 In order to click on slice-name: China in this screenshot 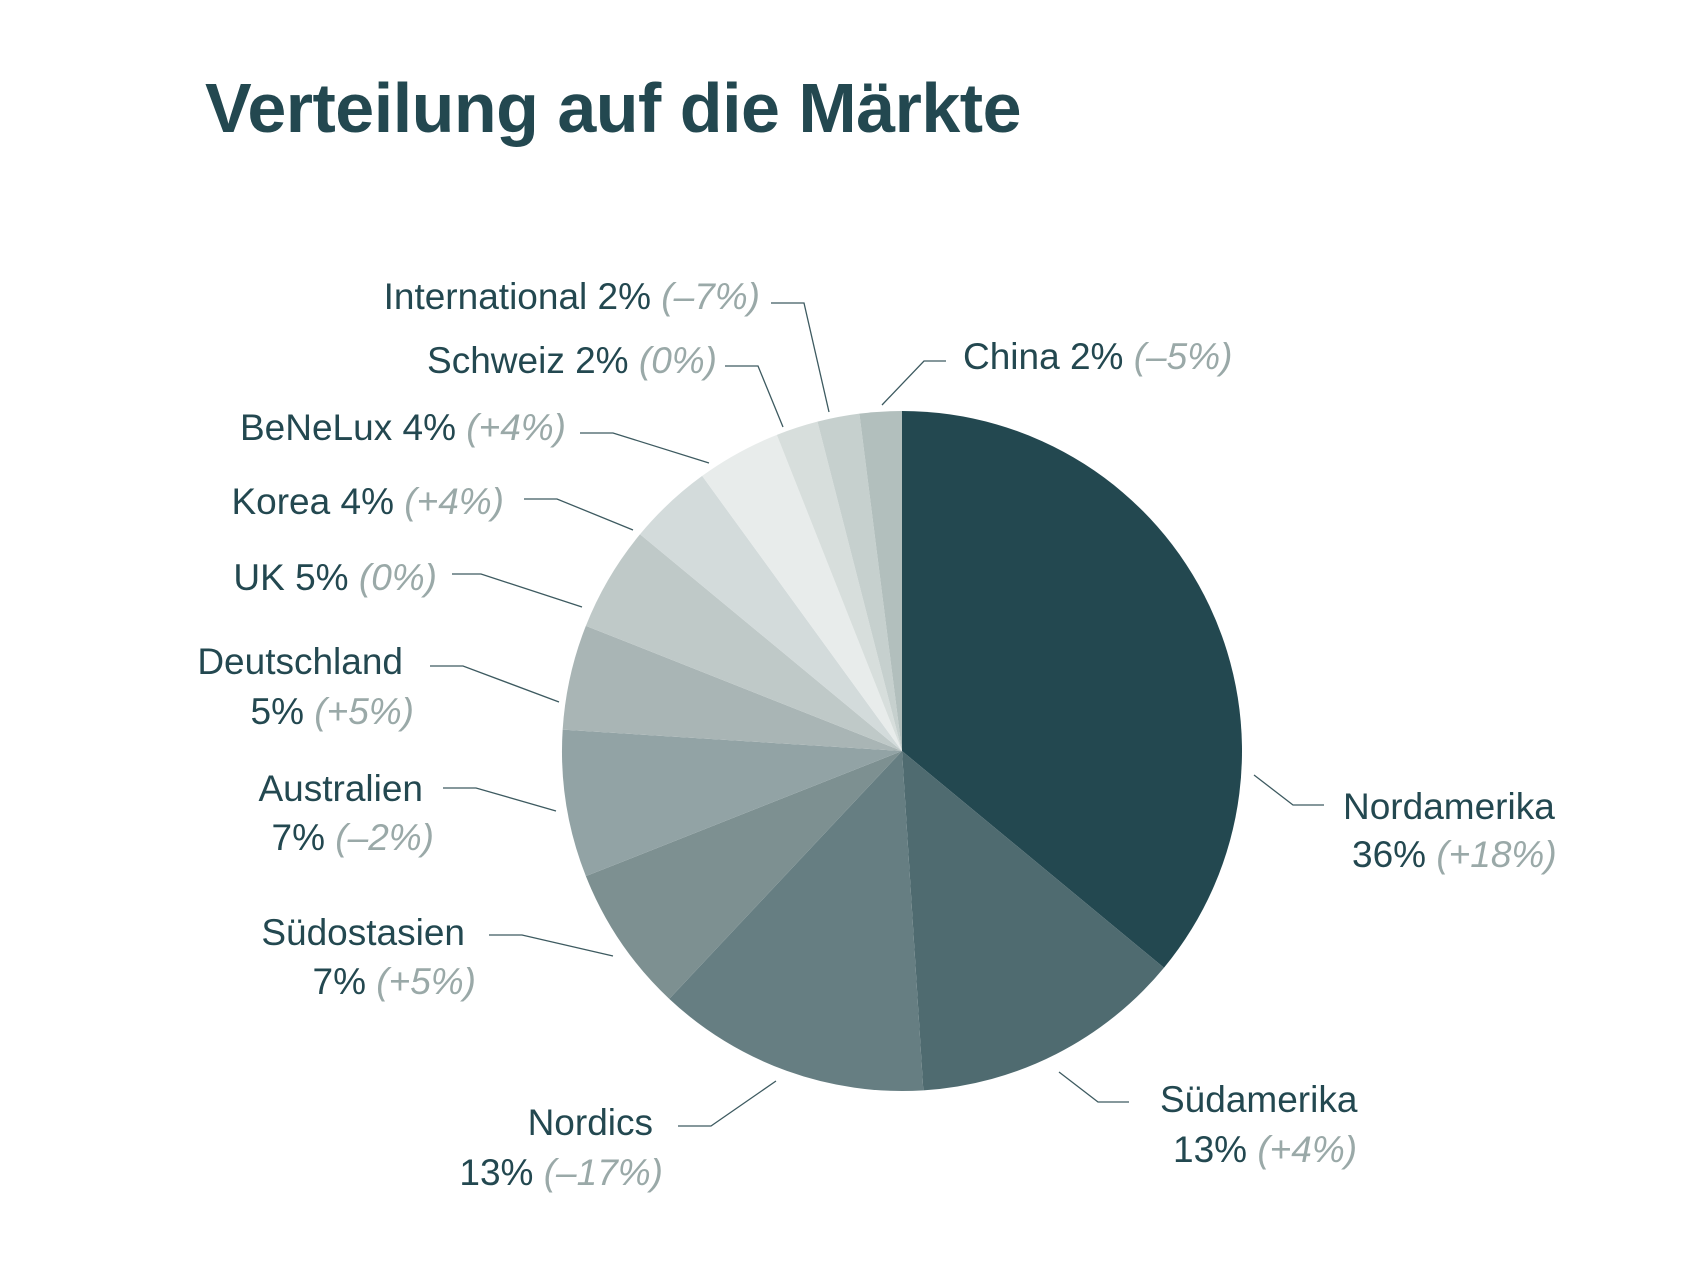, I will do `click(1011, 356)`.